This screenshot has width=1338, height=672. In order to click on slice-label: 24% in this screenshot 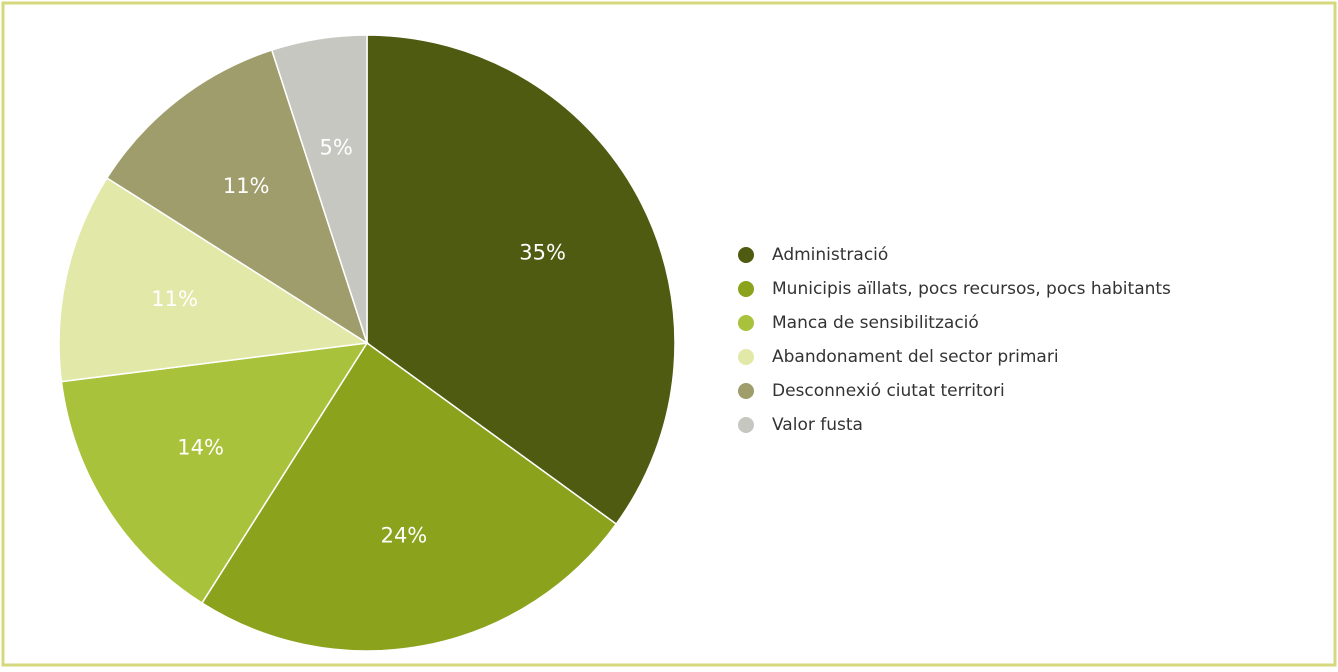, I will do `click(404, 536)`.